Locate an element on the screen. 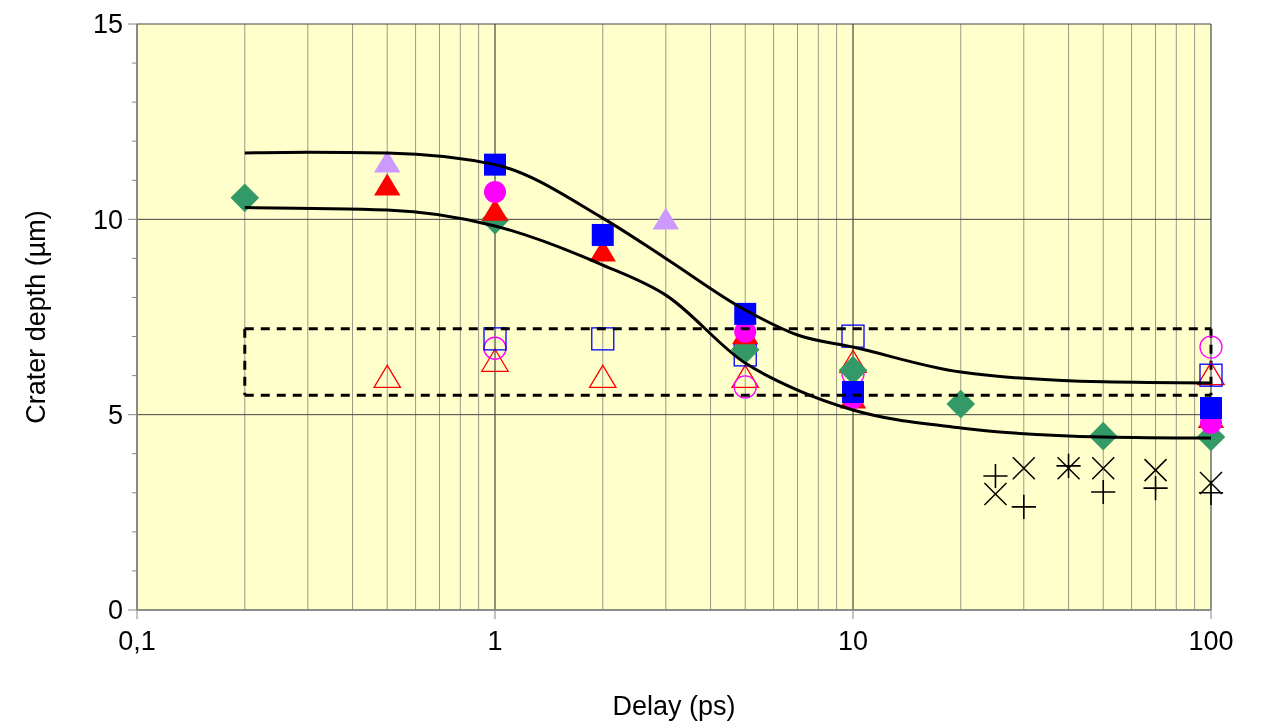  y-tick-label: 0 is located at coordinates (115, 610).